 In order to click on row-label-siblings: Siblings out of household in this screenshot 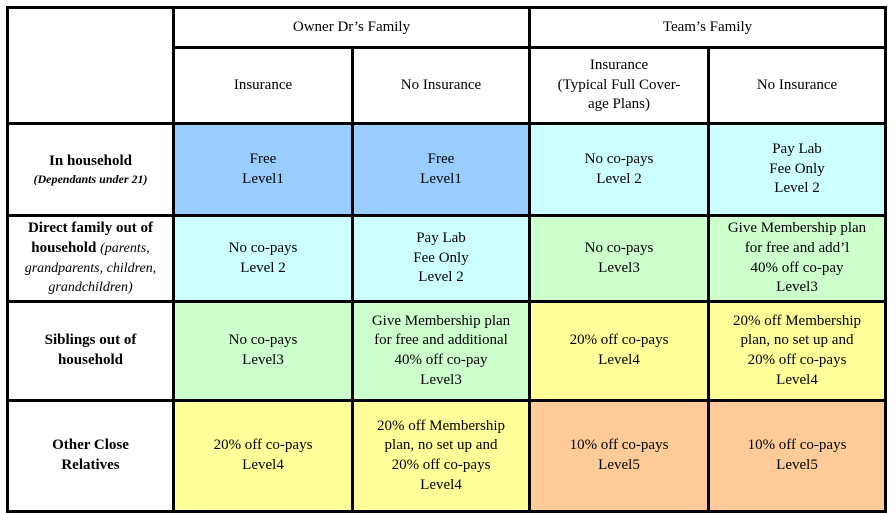, I will do `click(90, 351)`.